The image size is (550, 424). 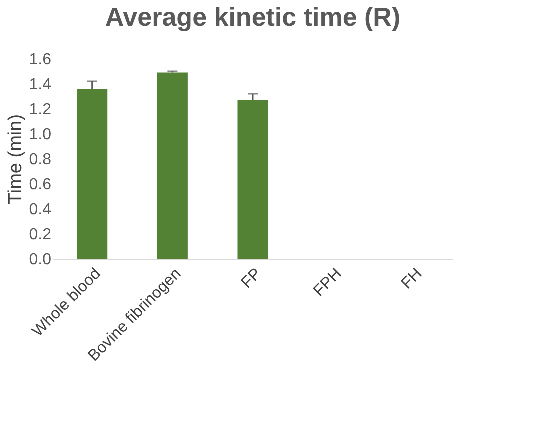 What do you see at coordinates (40, 60) in the screenshot?
I see `y-tick-label: 1.6` at bounding box center [40, 60].